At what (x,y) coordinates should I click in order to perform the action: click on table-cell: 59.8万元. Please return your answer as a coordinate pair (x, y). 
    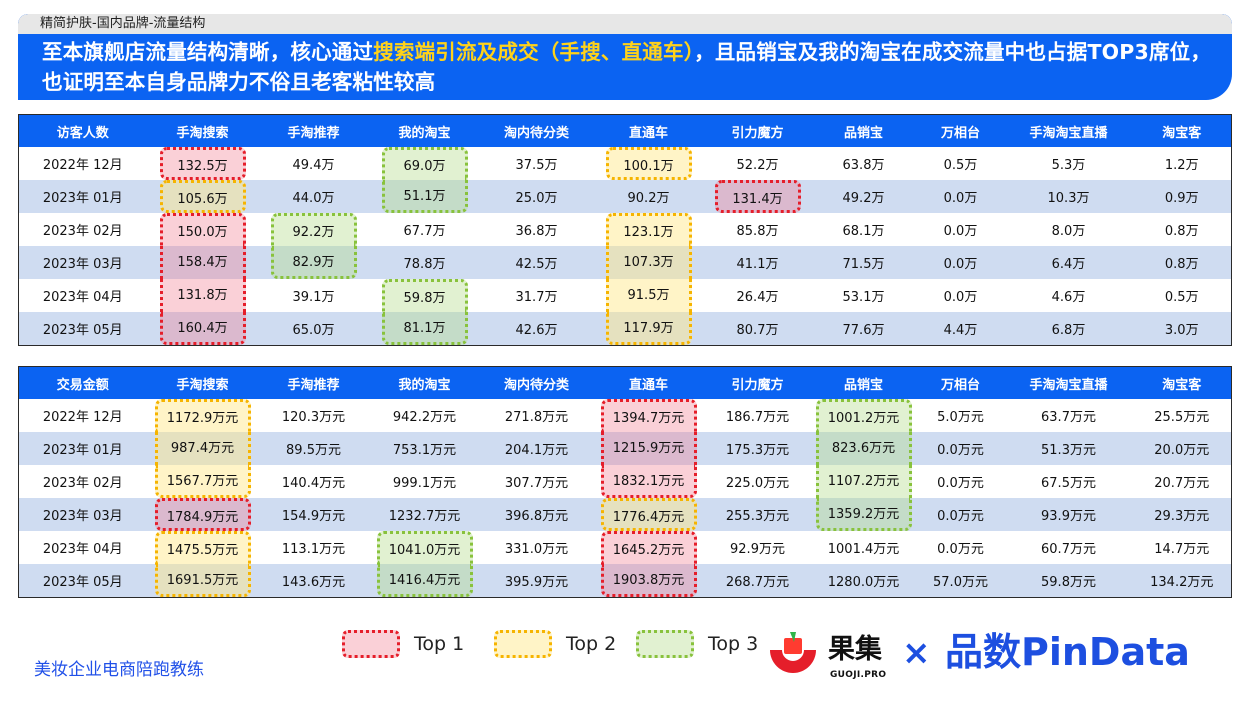
    Looking at the image, I should click on (1068, 581).